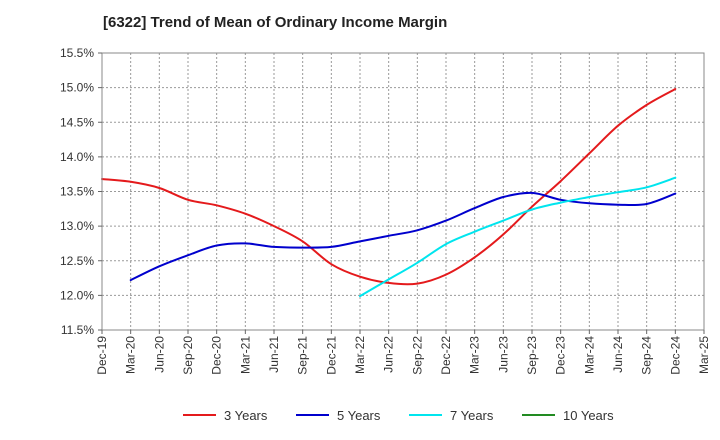 This screenshot has height=440, width=720. Describe the element at coordinates (561, 355) in the screenshot. I see `x-tick-label: Dec-23` at that location.